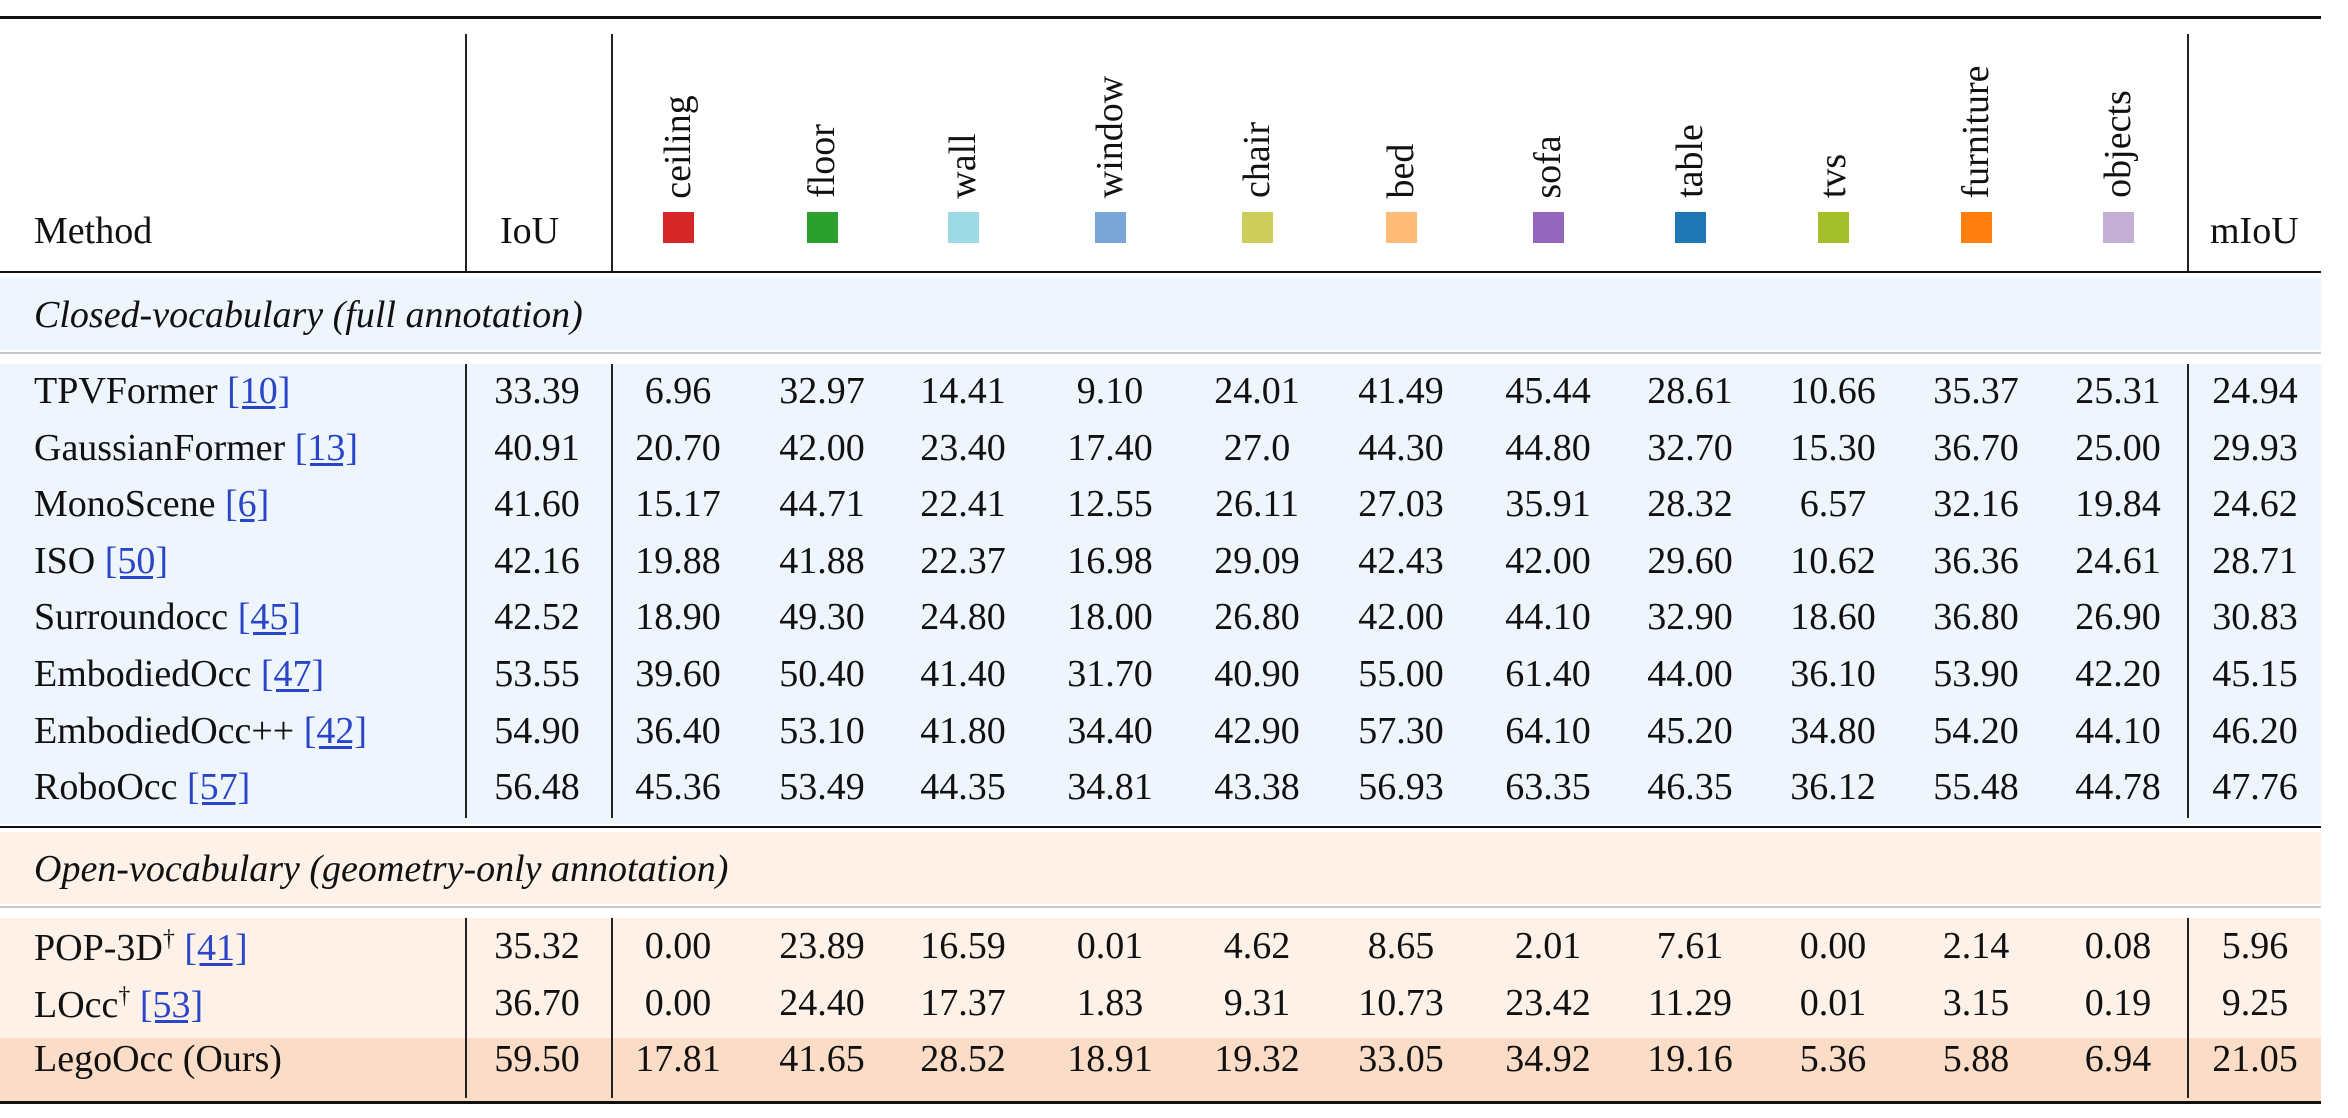 This screenshot has height=1118, width=2348. Describe the element at coordinates (1160, 868) in the screenshot. I see `open-vocab-band` at that location.